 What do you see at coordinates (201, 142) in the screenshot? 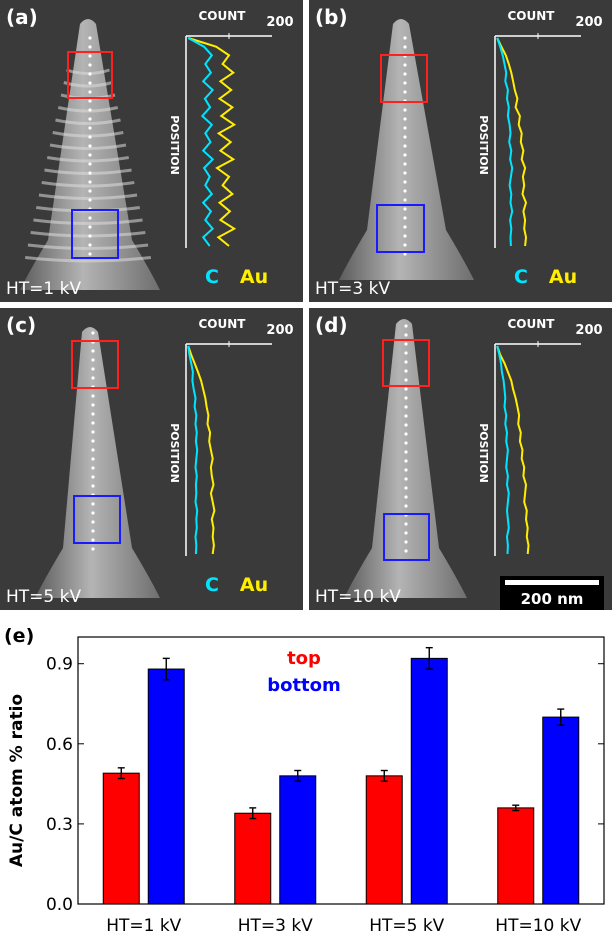
I see `carbon-profile-line` at bounding box center [201, 142].